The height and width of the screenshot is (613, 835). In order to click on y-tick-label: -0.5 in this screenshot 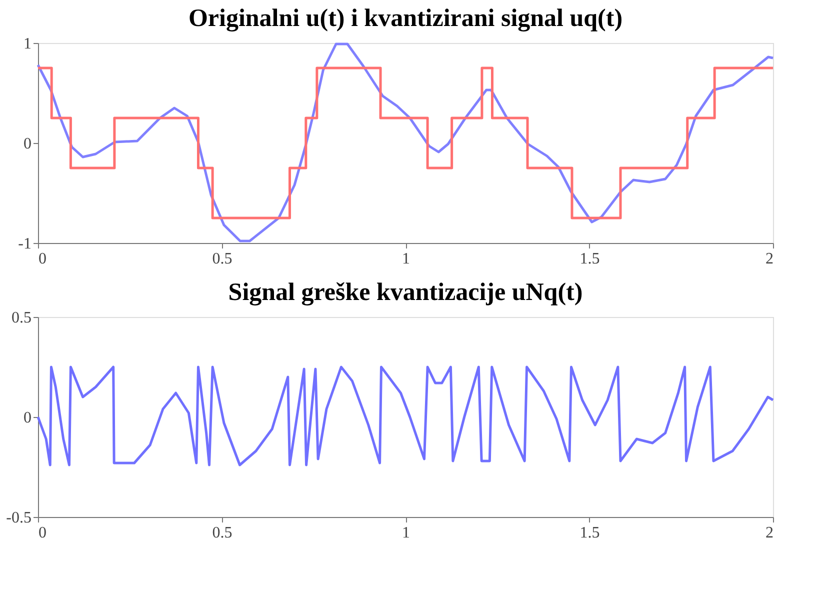, I will do `click(19, 518)`.